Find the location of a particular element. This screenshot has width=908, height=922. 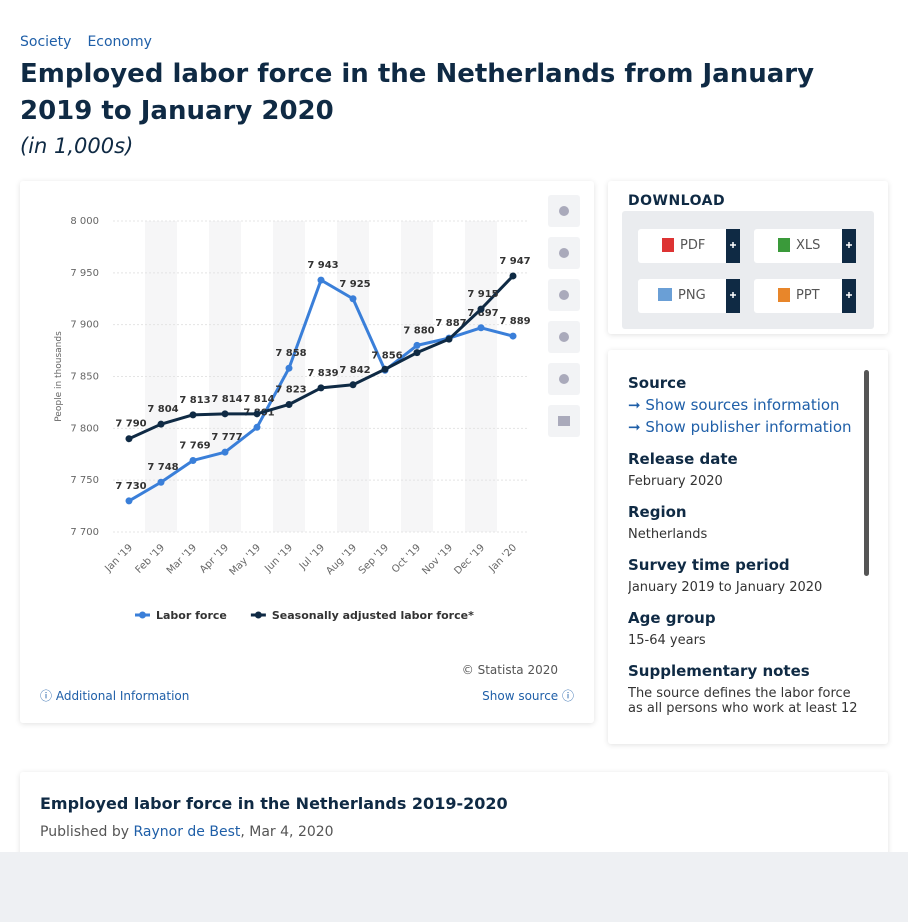

info-label: Source is located at coordinates (657, 383).